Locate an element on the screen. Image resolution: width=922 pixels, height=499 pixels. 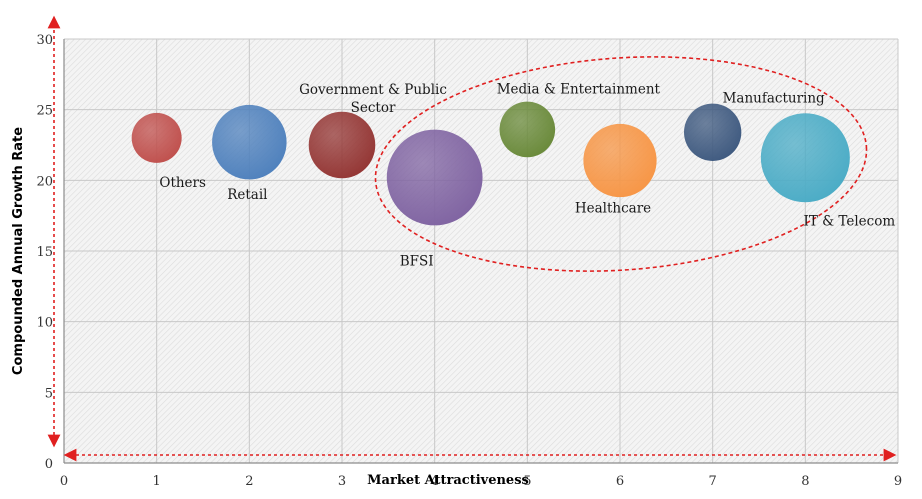
bubble-label: Others is located at coordinates (182, 183).